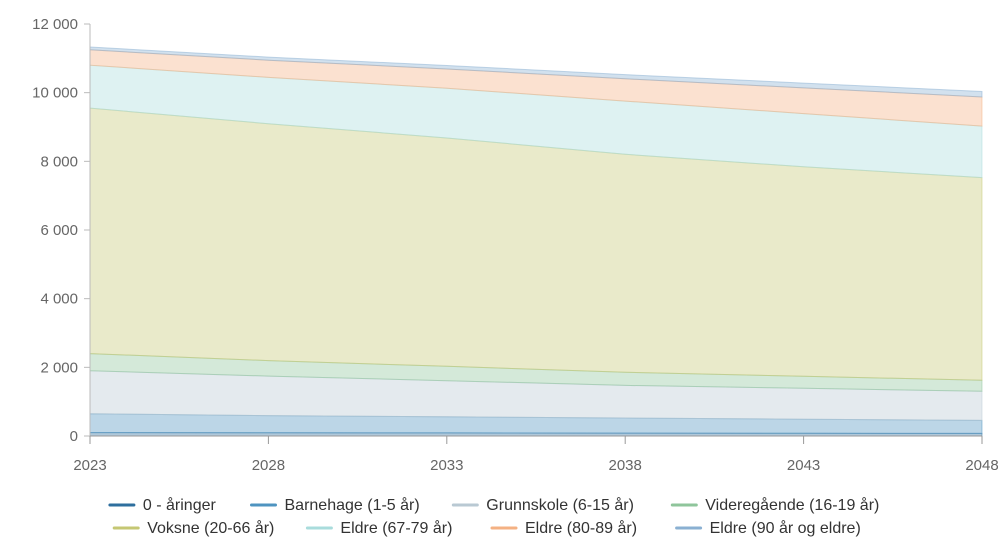  What do you see at coordinates (352, 505) in the screenshot?
I see `legend-label: Barnehage (1-5 år)` at bounding box center [352, 505].